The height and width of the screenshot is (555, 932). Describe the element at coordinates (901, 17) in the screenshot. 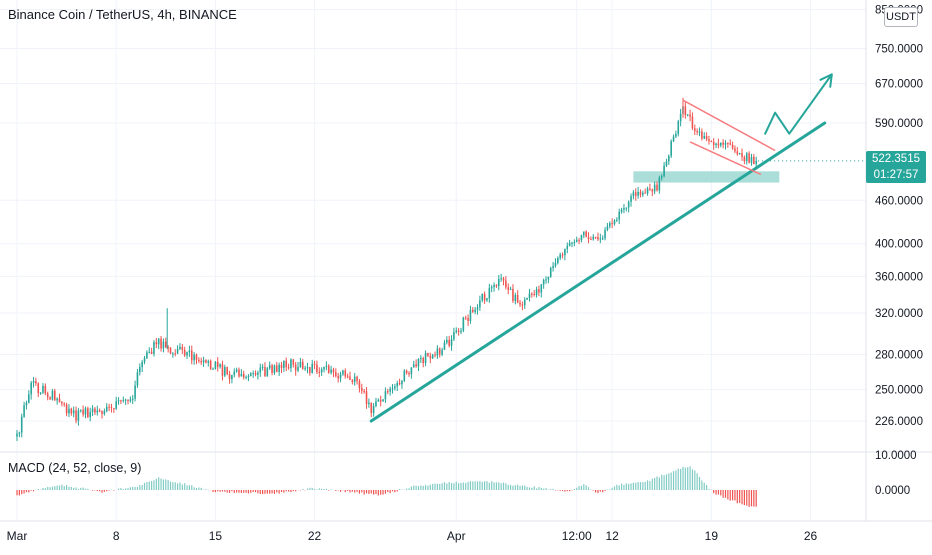

I see `currency-button: USDT` at that location.